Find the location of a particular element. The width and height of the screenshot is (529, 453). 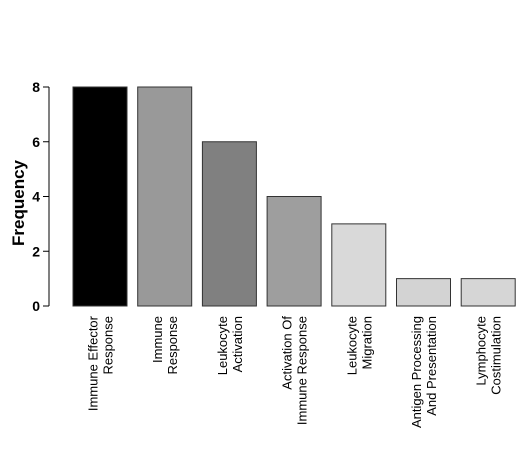

x-category-label-line: Antigen Processing is located at coordinates (416, 372).